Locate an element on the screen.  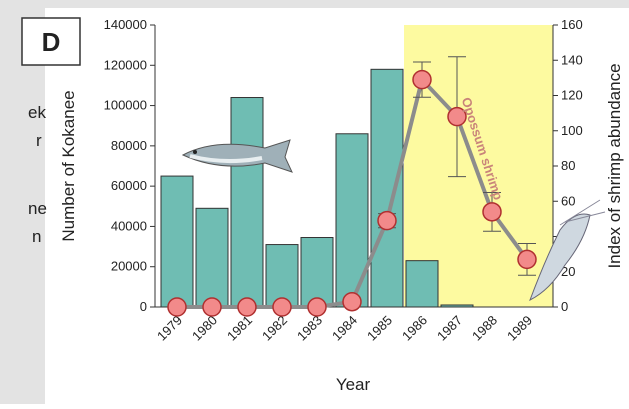
side-text: r is located at coordinates (39, 140).